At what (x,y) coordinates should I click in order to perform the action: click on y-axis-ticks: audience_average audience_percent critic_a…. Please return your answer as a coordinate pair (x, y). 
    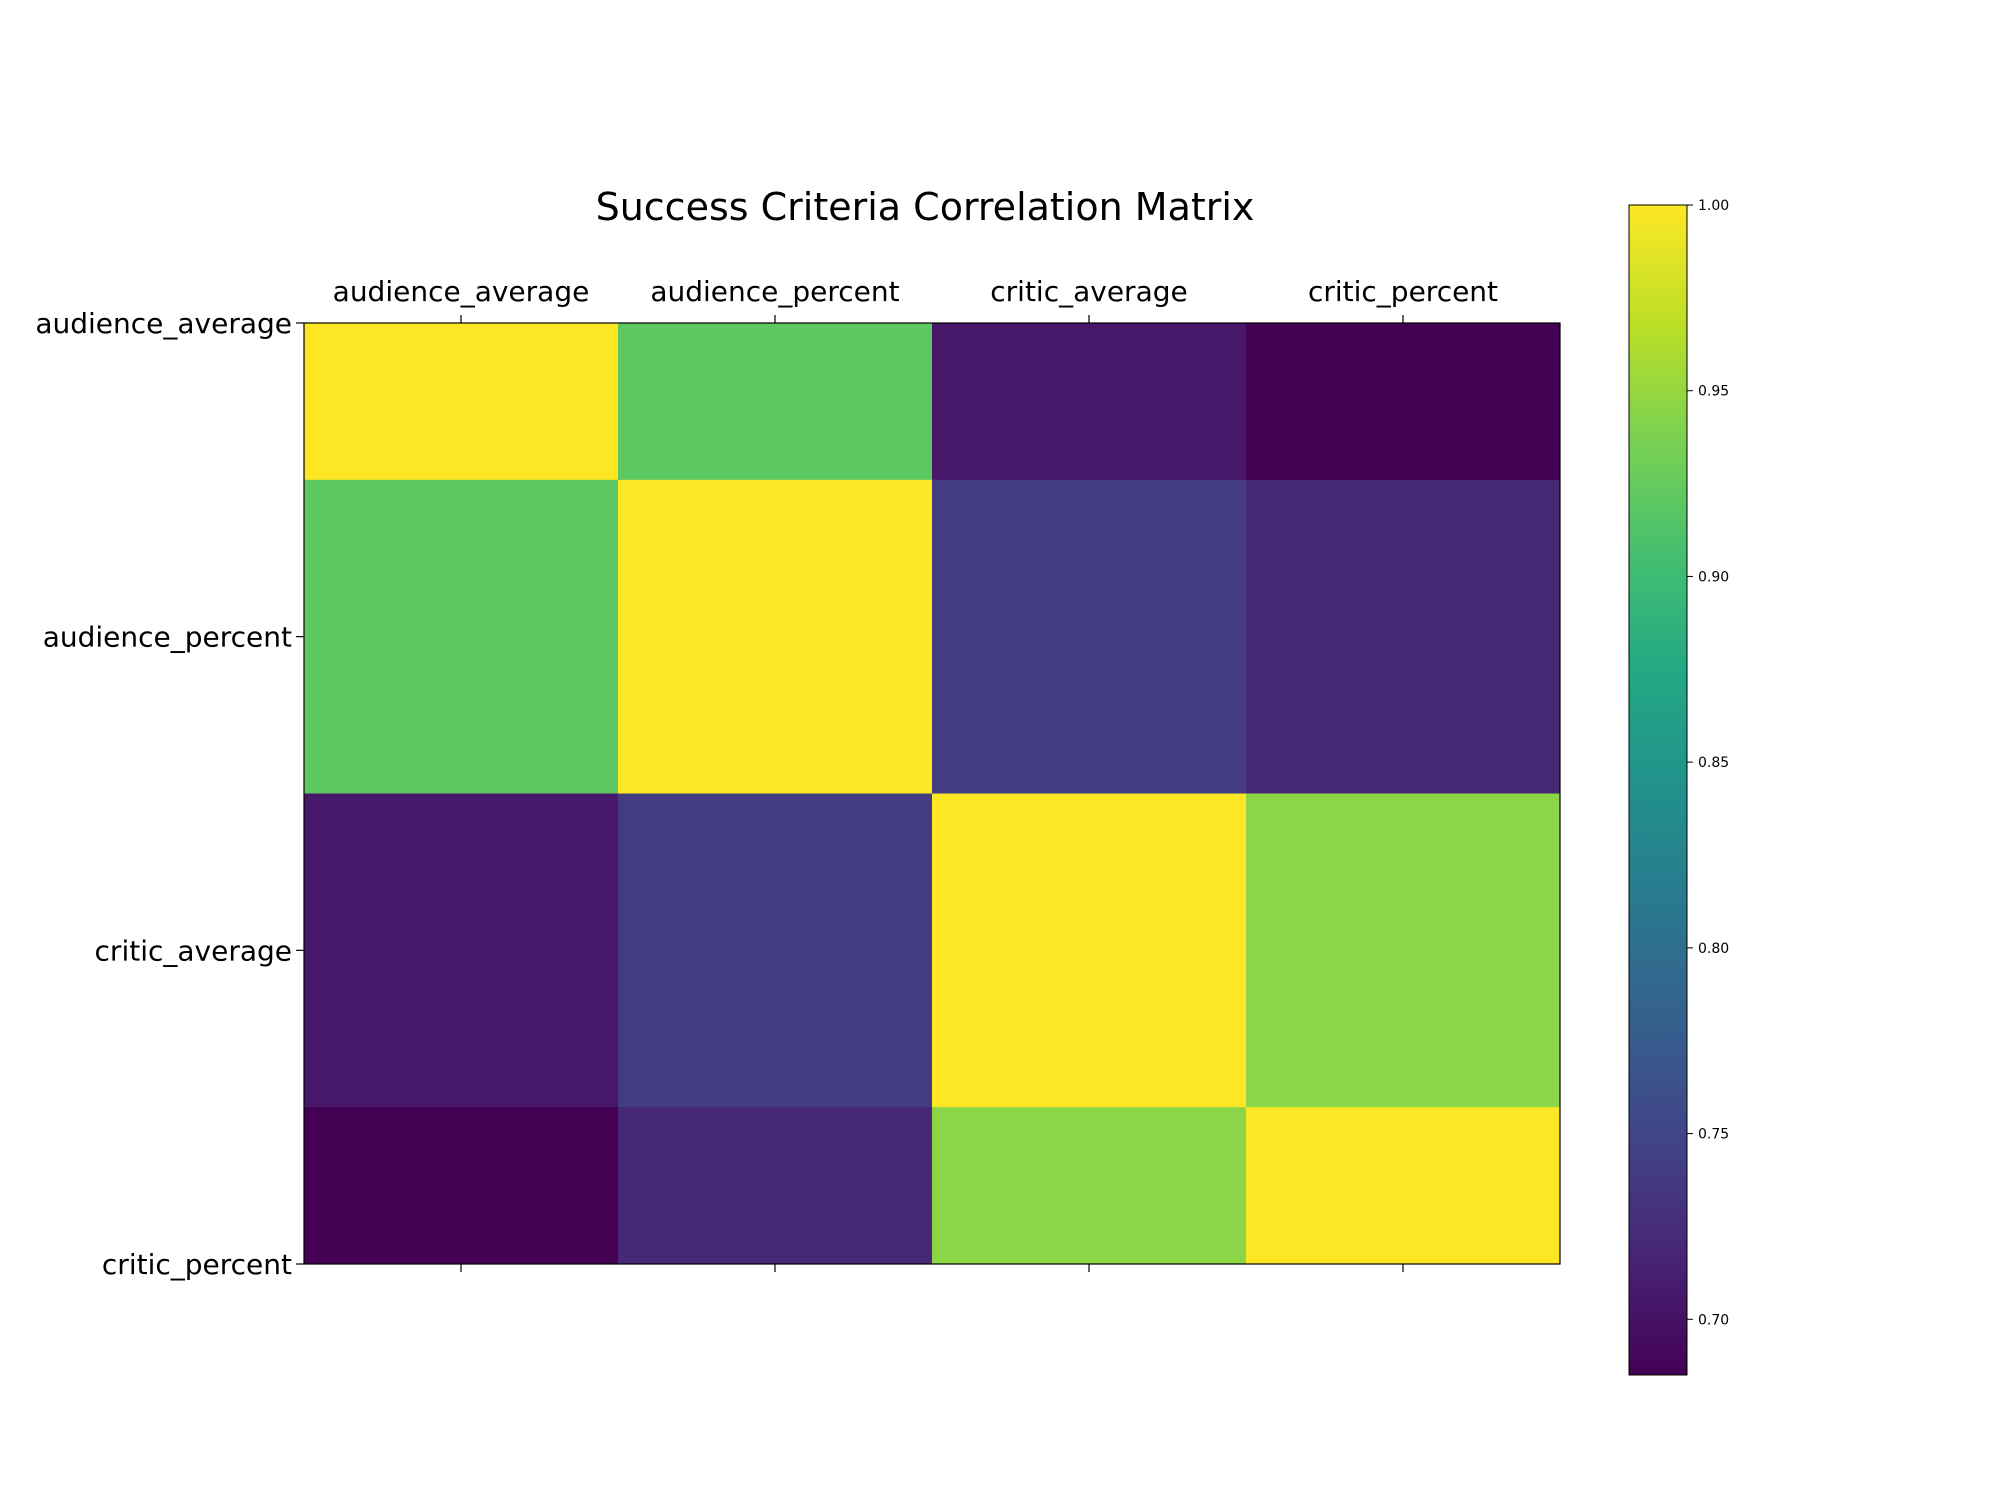
    Looking at the image, I should click on (169, 794).